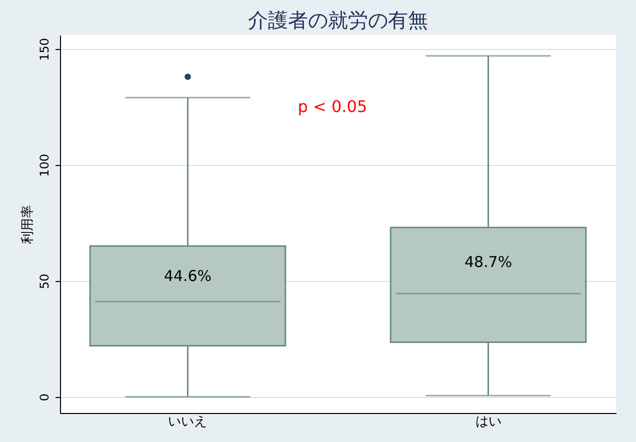  Describe the element at coordinates (45, 165) in the screenshot. I see `y-tick-label: 100` at that location.